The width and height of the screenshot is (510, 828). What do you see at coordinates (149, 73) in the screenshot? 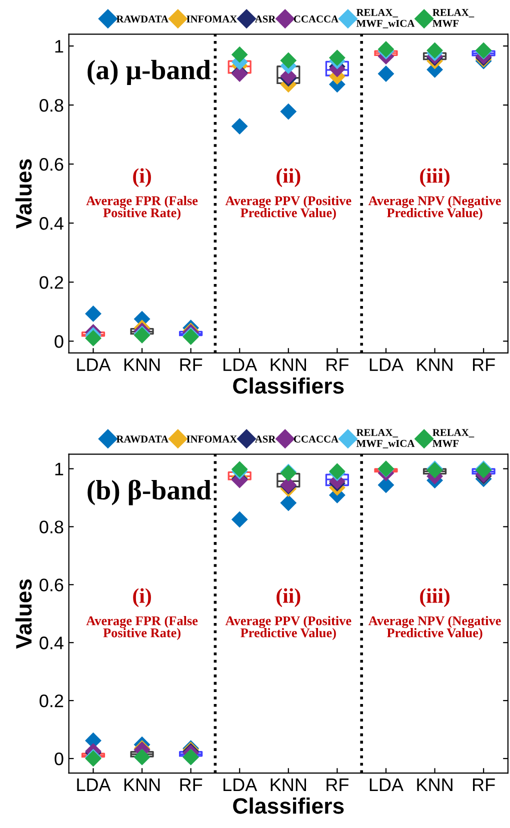
I see `annotation: (a) μ-band` at bounding box center [149, 73].